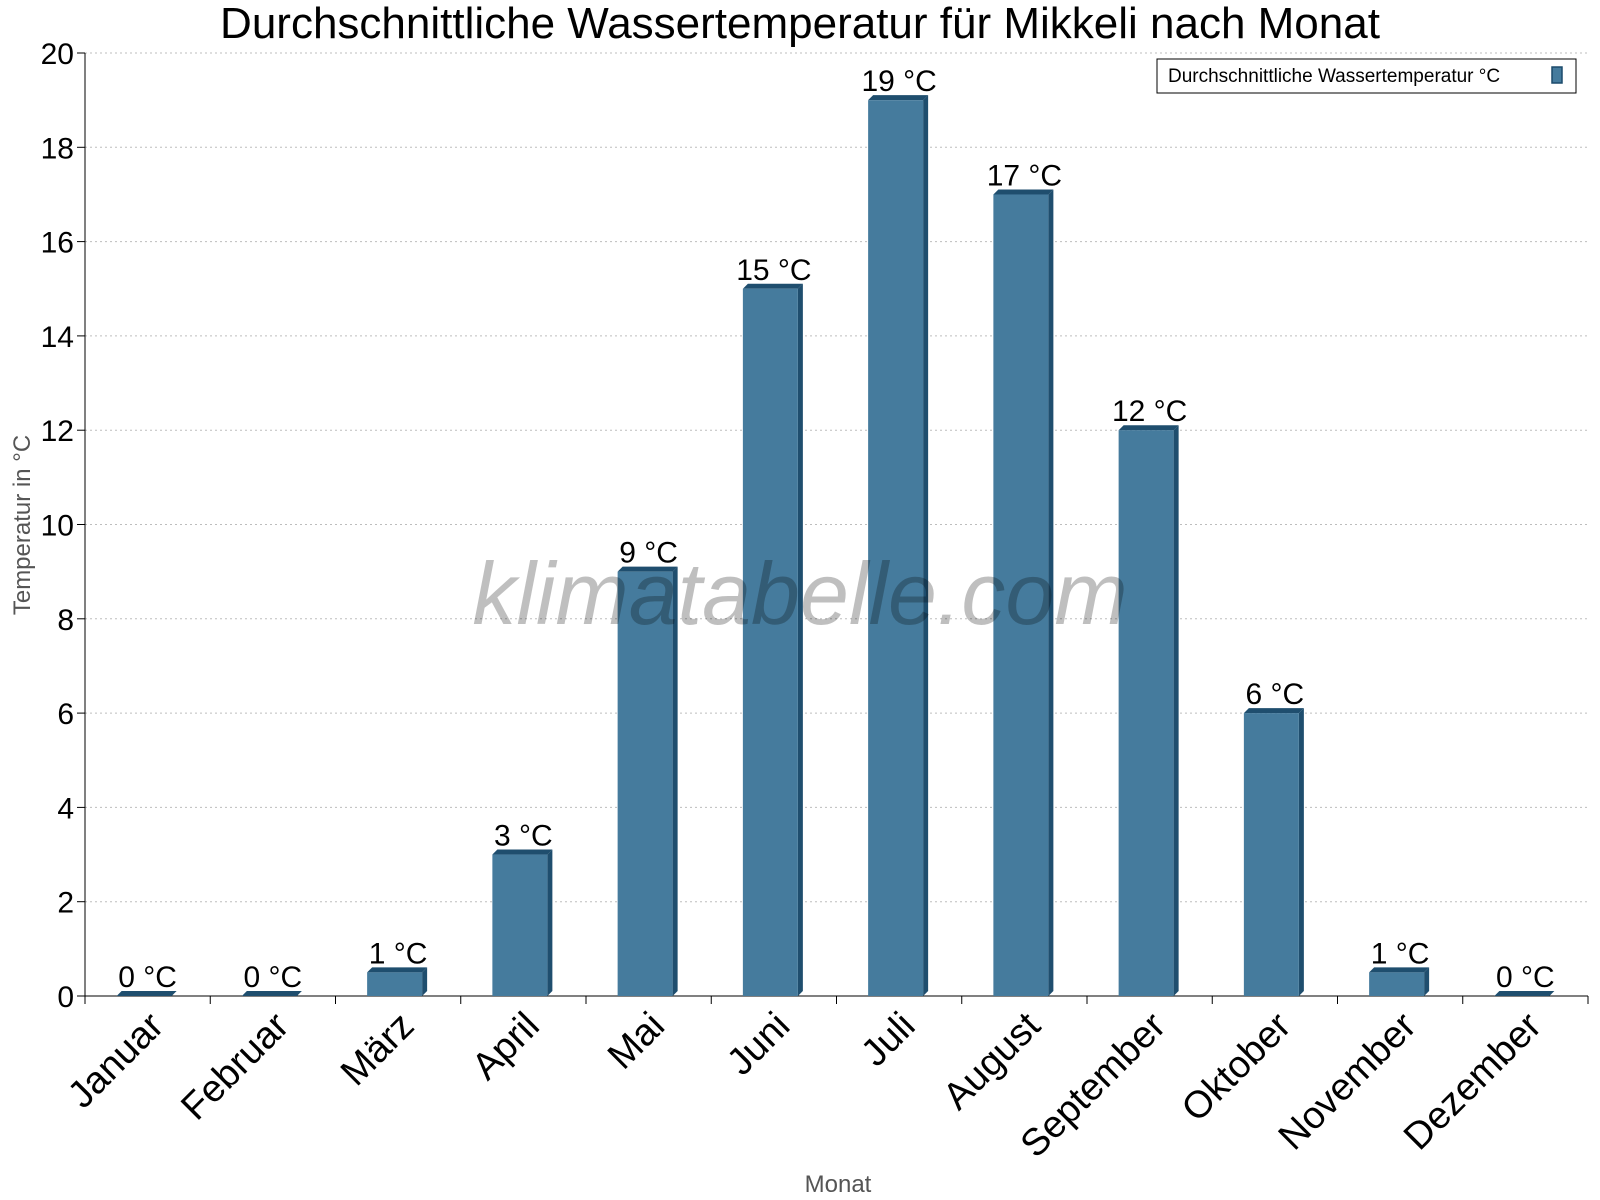 Image resolution: width=1600 pixels, height=1200 pixels. Describe the element at coordinates (636, 1041) in the screenshot. I see `x-tick-label: Mai` at that location.